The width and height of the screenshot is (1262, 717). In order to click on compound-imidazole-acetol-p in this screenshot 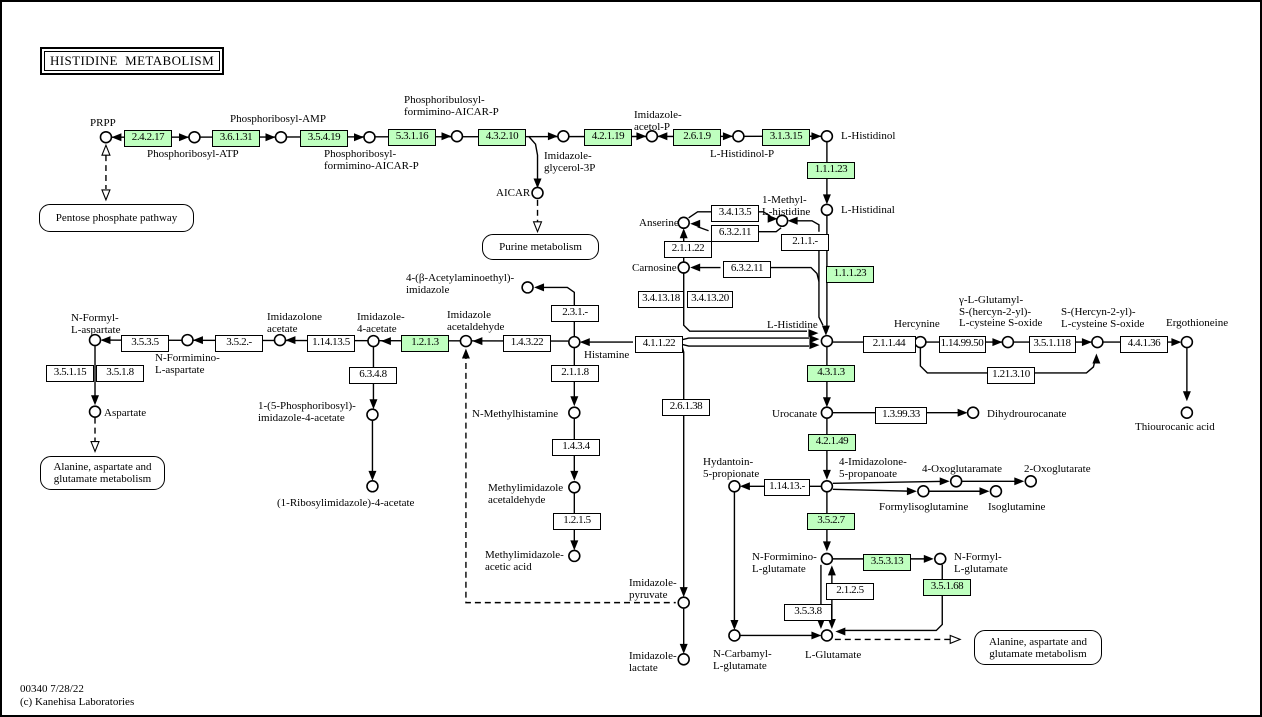, I will do `click(652, 136)`.